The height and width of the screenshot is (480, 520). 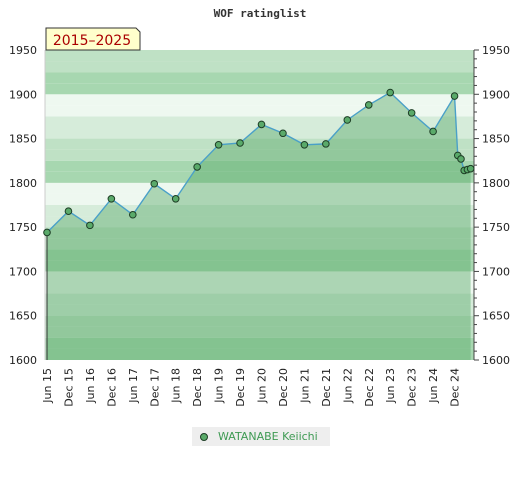 What do you see at coordinates (204, 436) in the screenshot?
I see `legend-marker` at bounding box center [204, 436].